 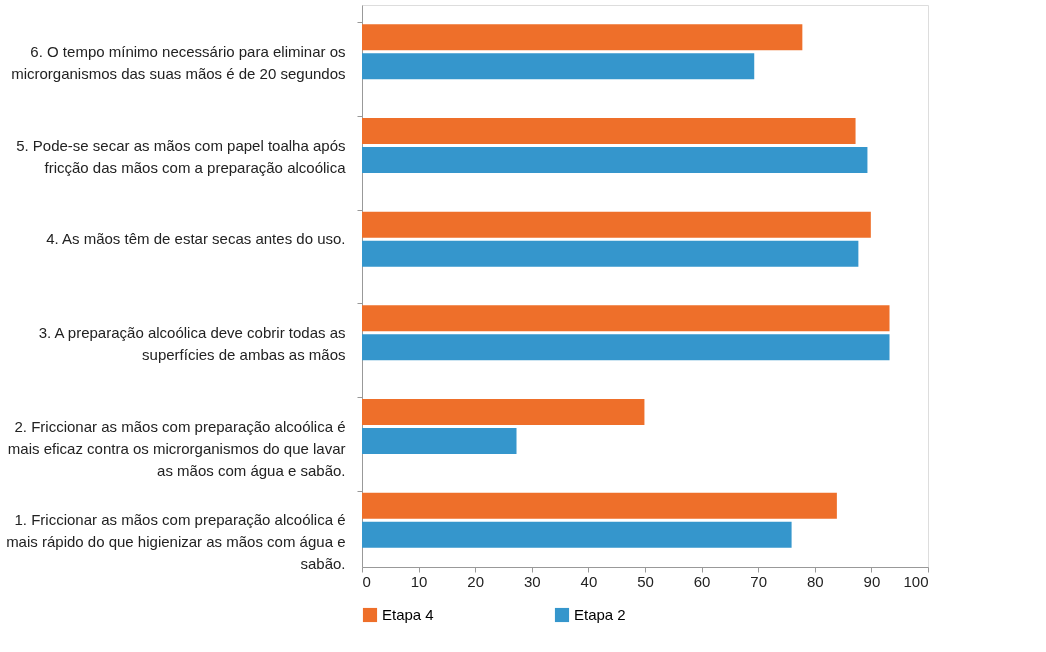 I want to click on x-tick-label: 20, so click(x=476, y=581).